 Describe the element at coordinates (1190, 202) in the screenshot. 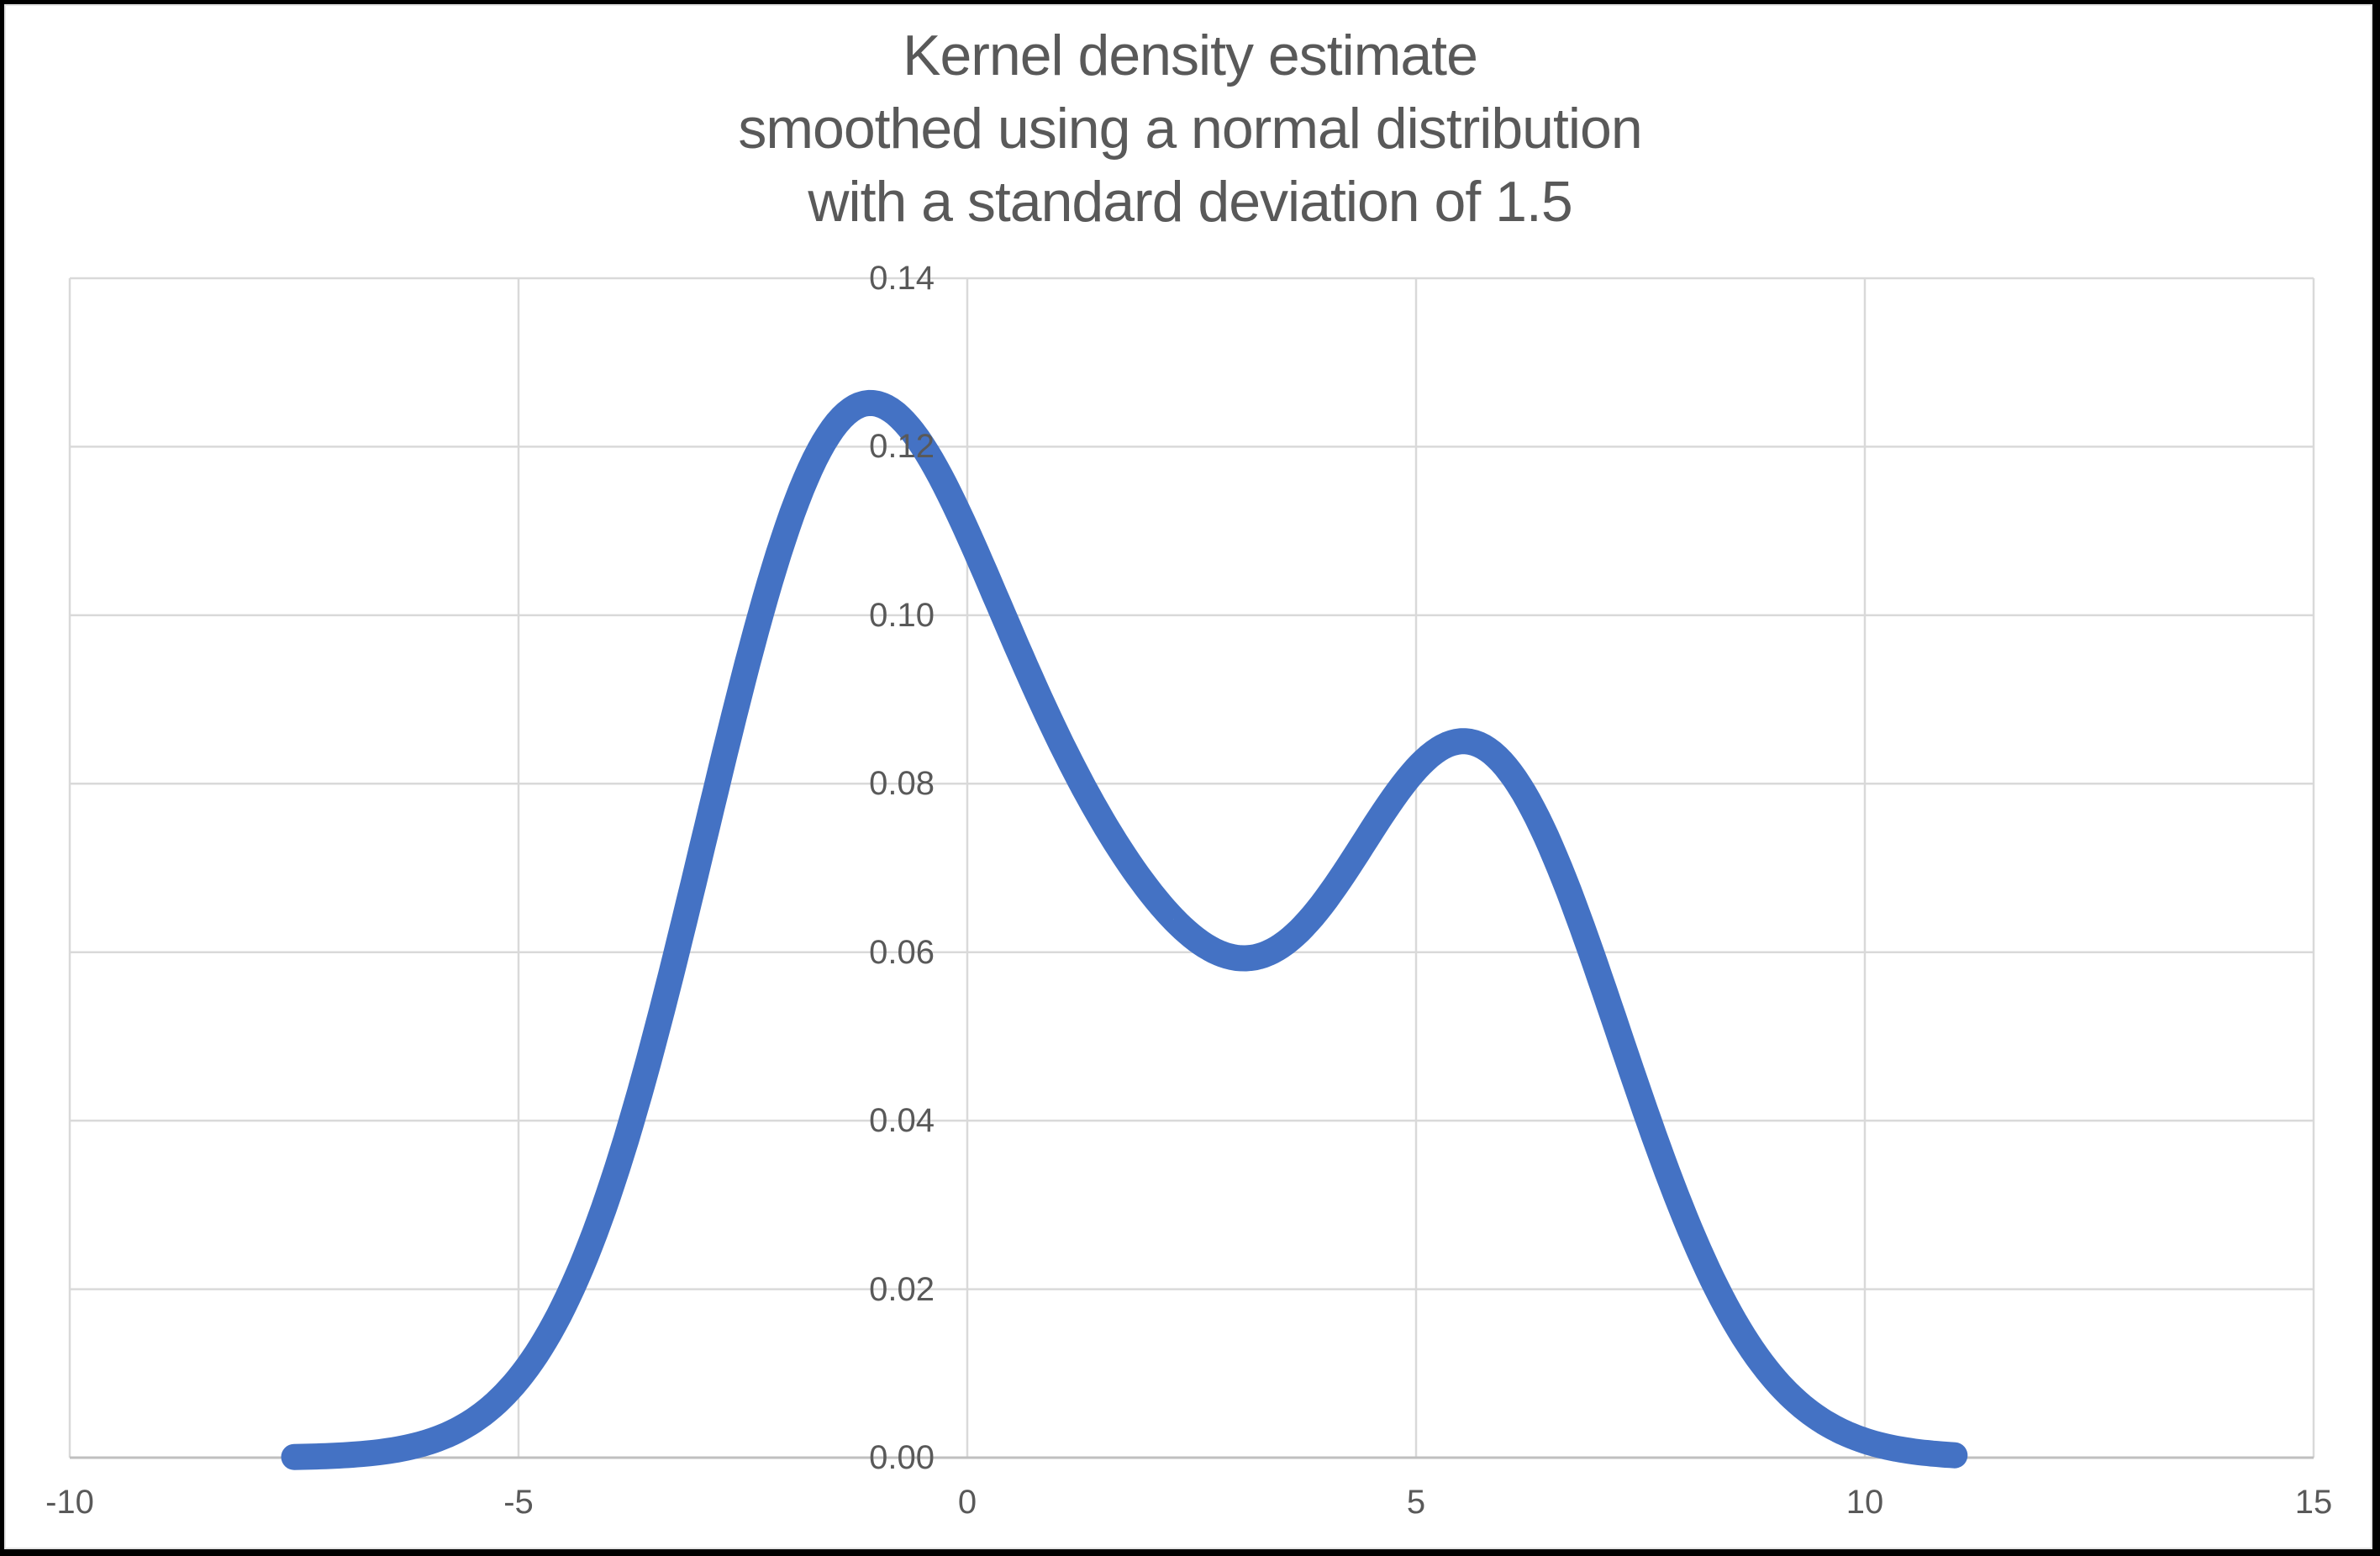

I see `chart-title-line-3: with a standard deviation of 1.5` at that location.